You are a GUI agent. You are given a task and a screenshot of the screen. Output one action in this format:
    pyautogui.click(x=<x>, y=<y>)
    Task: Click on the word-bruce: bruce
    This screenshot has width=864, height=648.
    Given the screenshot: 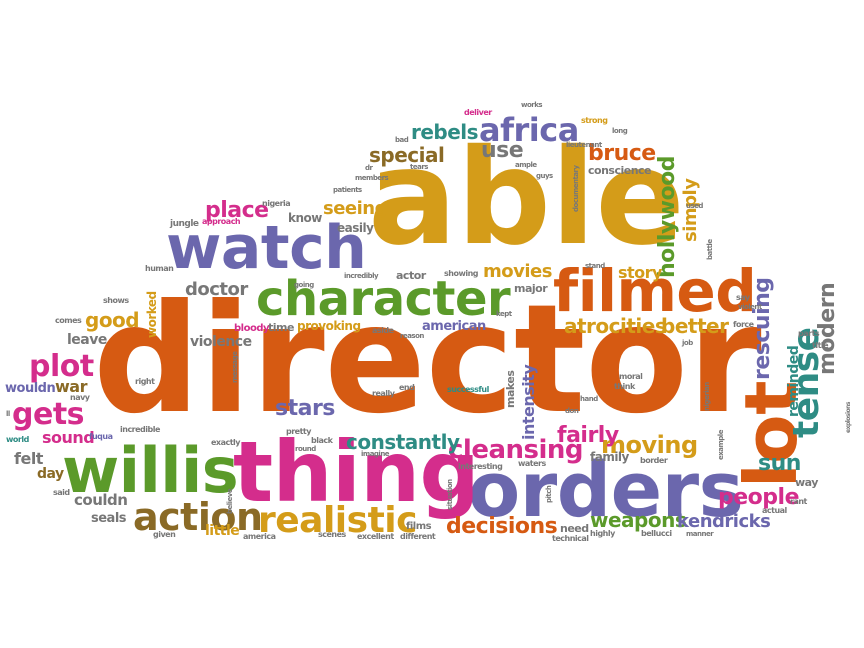 What is the action you would take?
    pyautogui.click(x=622, y=153)
    